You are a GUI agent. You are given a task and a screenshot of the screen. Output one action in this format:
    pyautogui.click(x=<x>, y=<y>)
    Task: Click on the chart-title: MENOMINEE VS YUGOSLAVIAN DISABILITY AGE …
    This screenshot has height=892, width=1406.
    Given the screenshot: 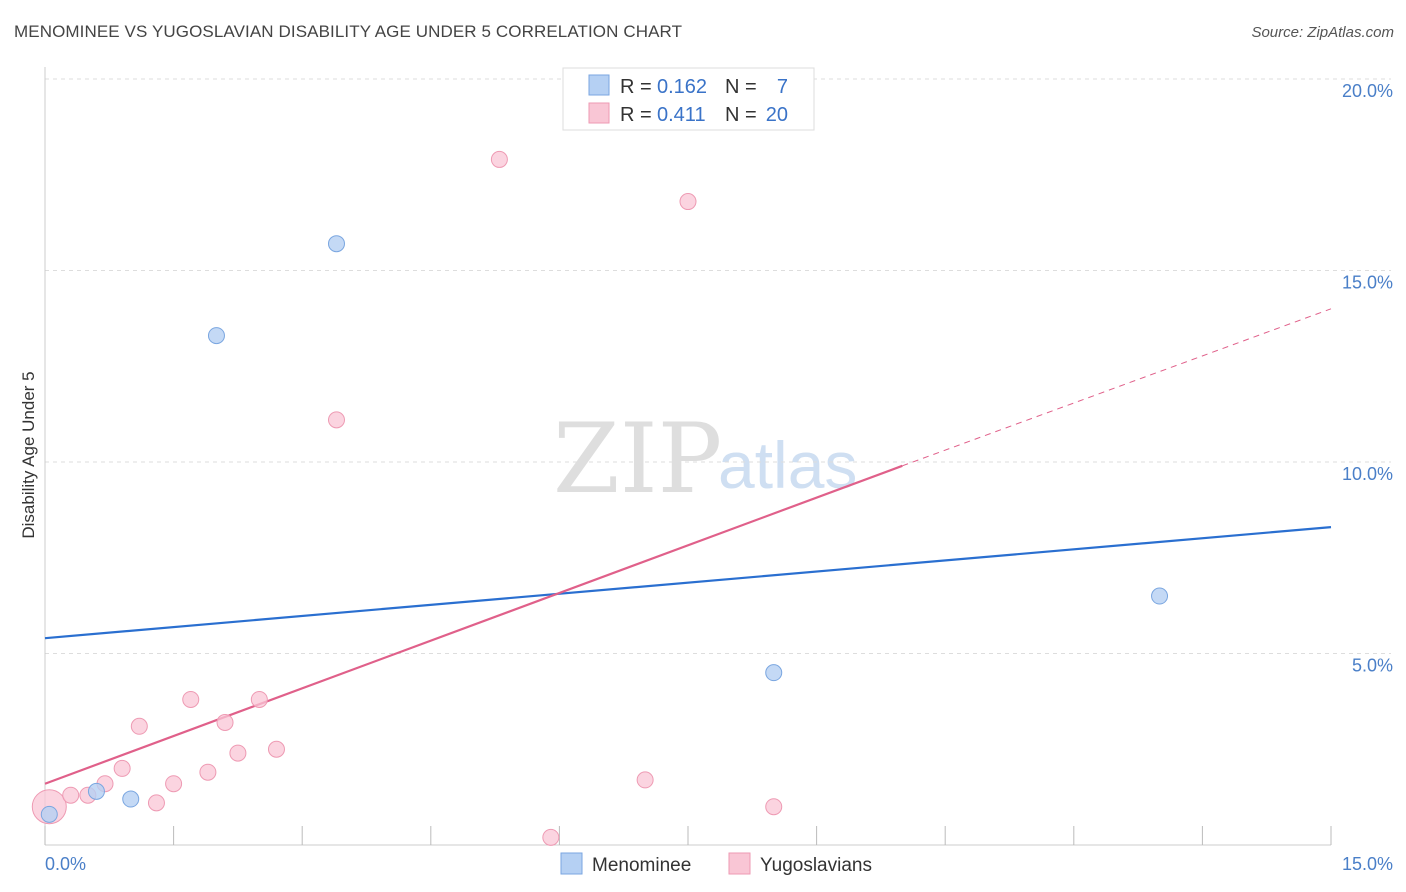 What is the action you would take?
    pyautogui.click(x=348, y=31)
    